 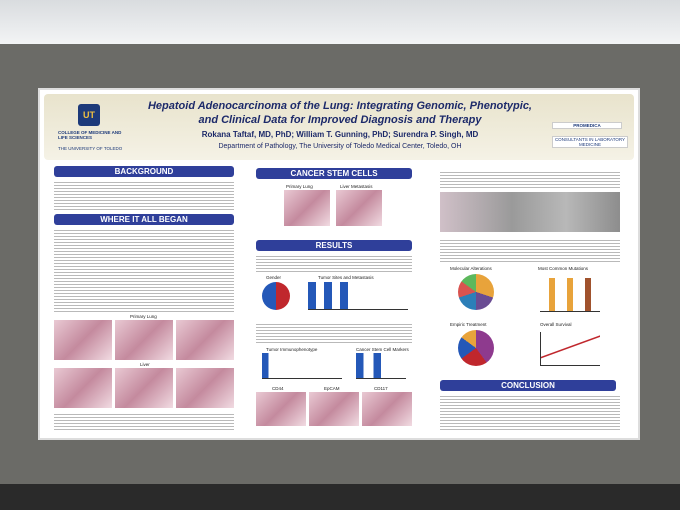 I want to click on figure-label: Liver, so click(x=145, y=364).